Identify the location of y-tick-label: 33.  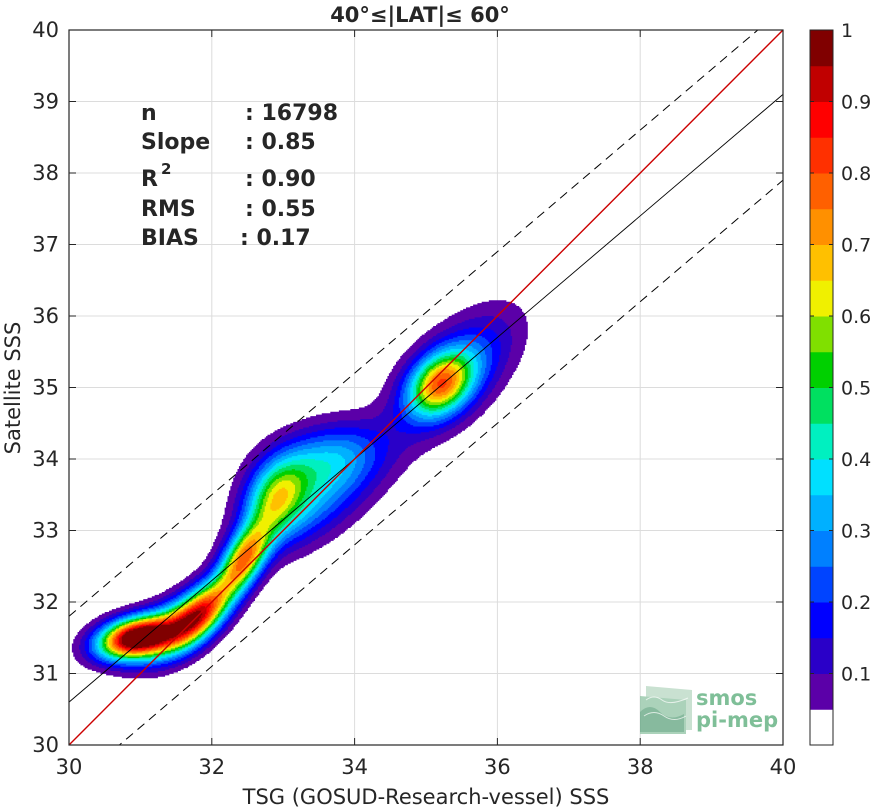
(45, 531).